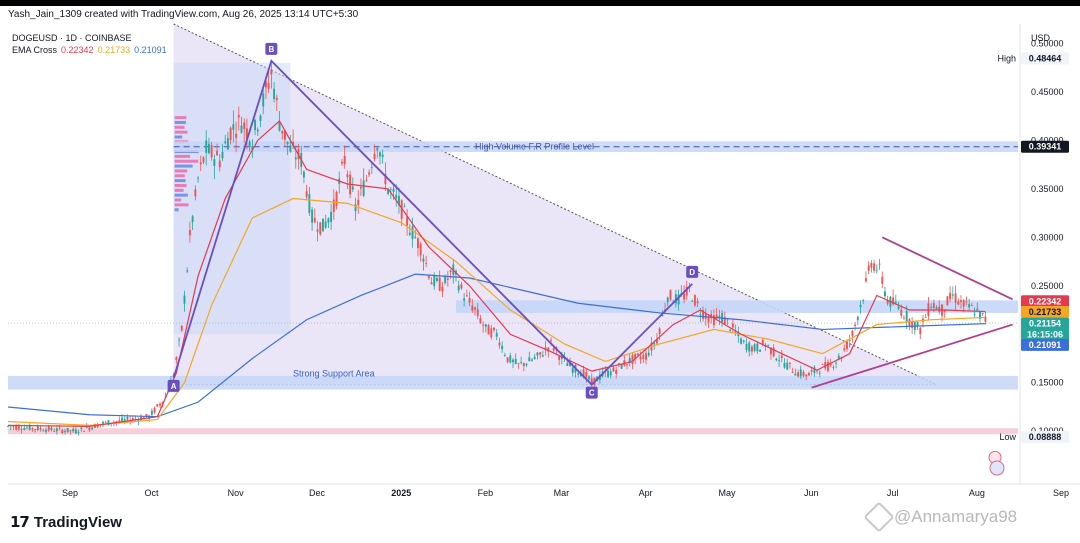 This screenshot has width=1080, height=543. What do you see at coordinates (66, 522) in the screenshot?
I see `tradingview-brand: 𝟭𝟳 TradingView` at bounding box center [66, 522].